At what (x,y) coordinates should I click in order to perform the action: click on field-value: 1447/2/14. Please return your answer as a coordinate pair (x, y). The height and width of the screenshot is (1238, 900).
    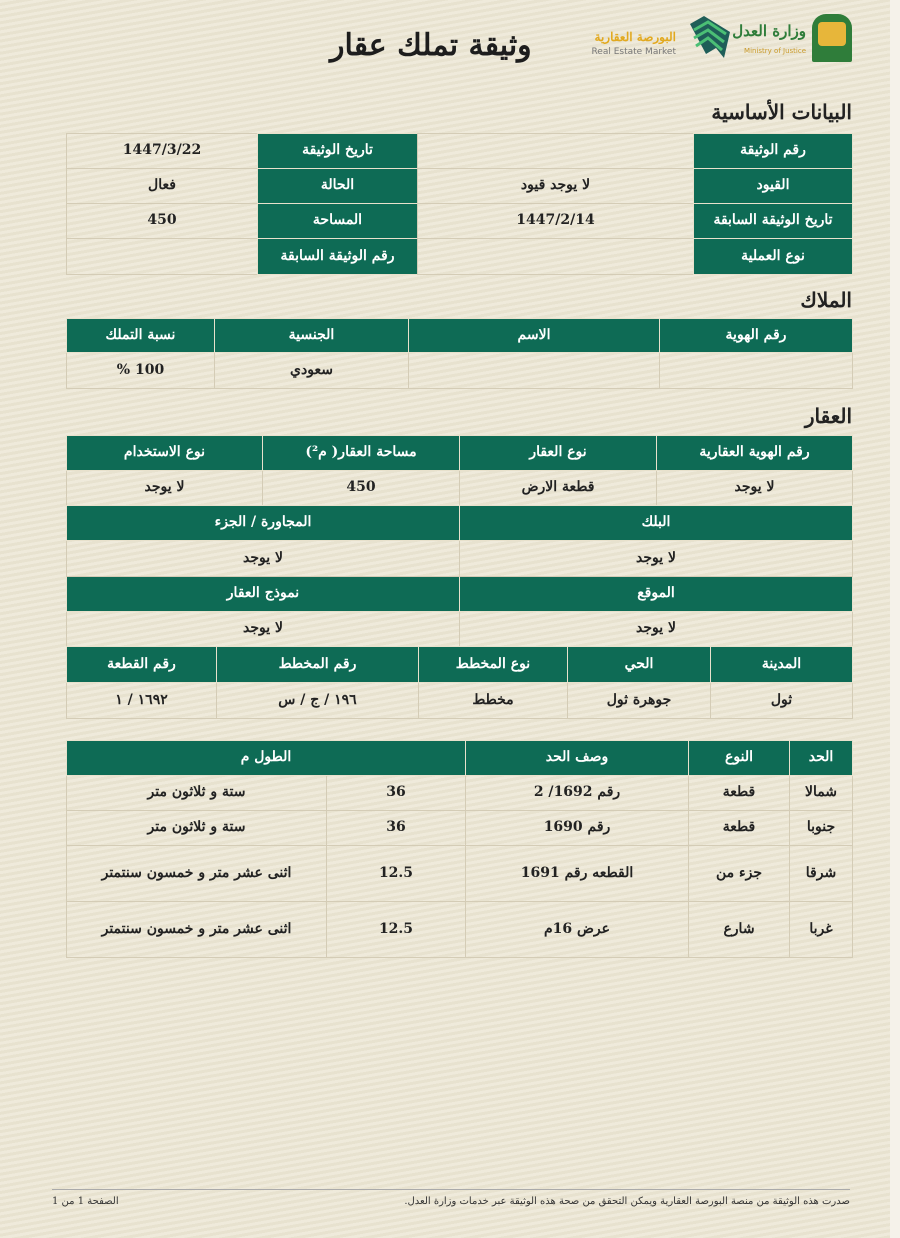
    Looking at the image, I should click on (555, 221).